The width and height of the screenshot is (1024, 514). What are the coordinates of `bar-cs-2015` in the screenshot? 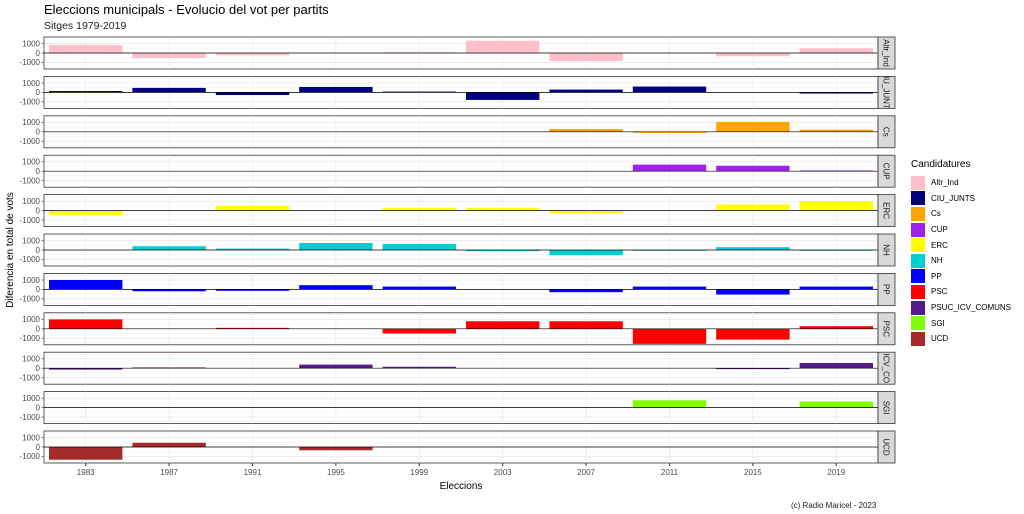 It's located at (753, 126).